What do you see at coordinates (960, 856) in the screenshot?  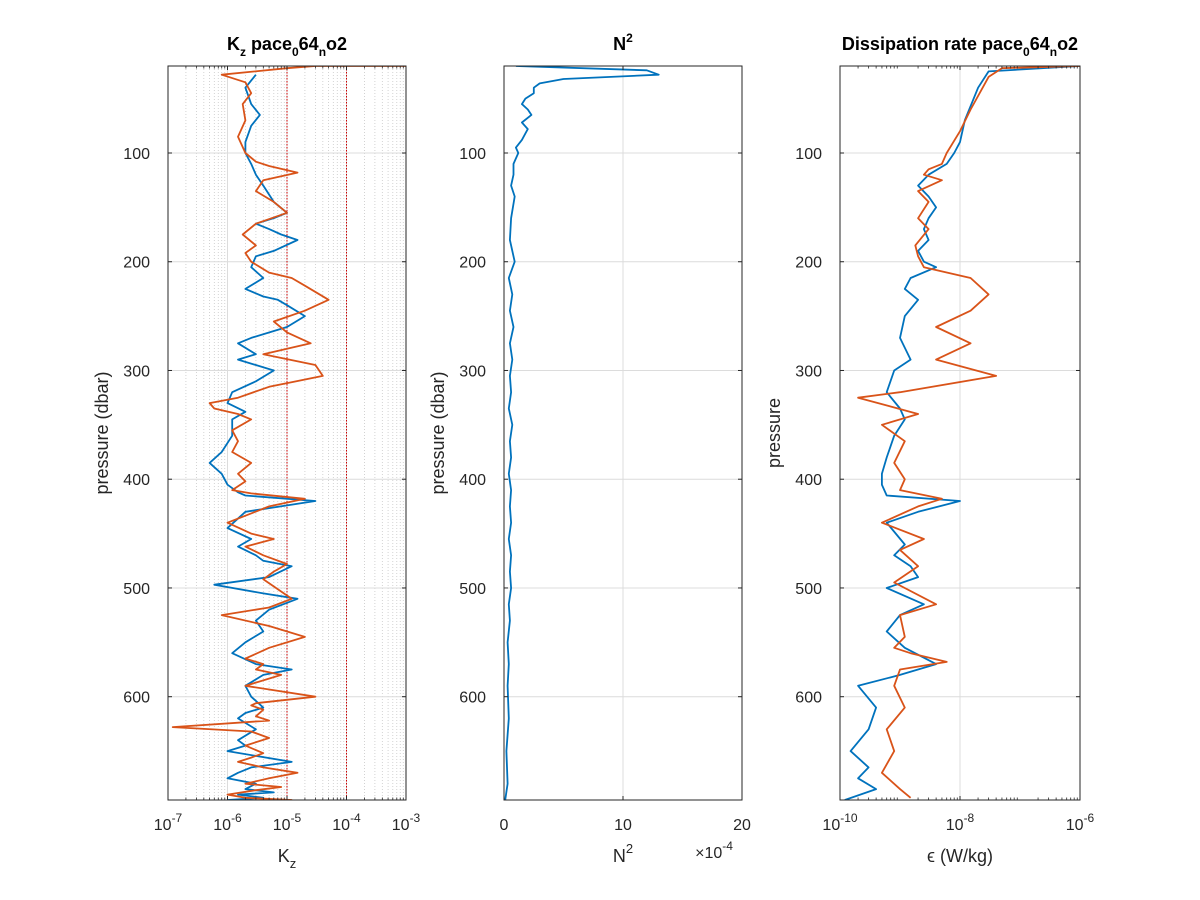 I see `x-axis-label: ϵ (W/kg)` at bounding box center [960, 856].